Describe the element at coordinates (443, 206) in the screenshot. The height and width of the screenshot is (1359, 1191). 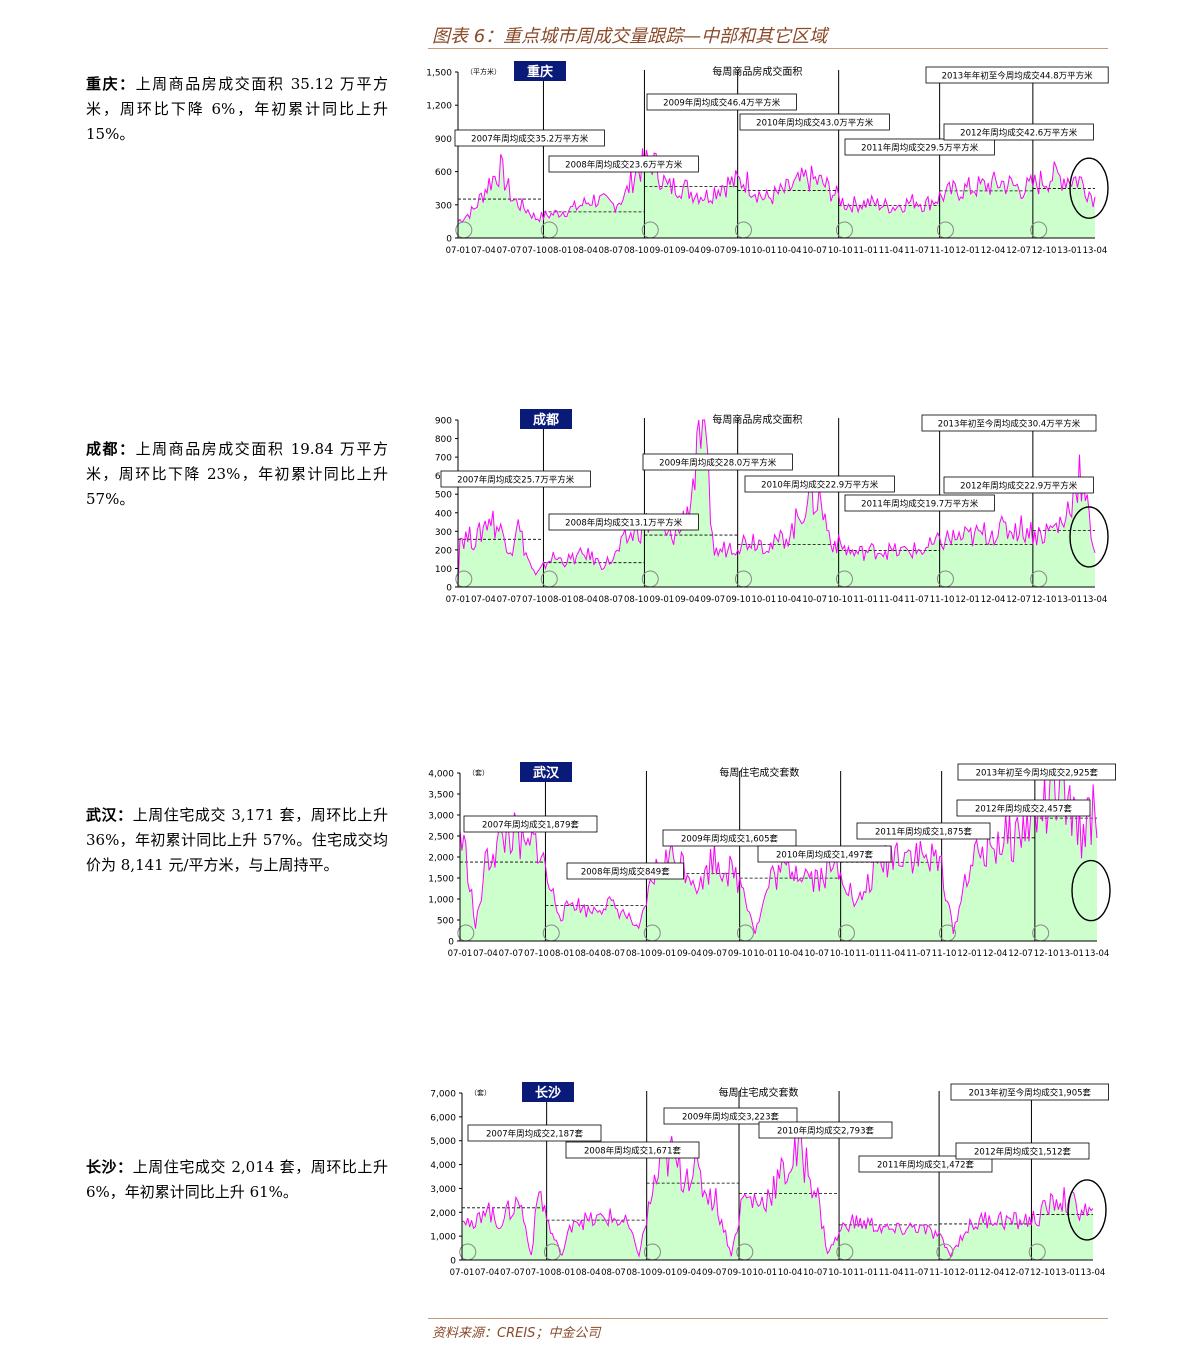
I see `y-tick-label: 300` at that location.